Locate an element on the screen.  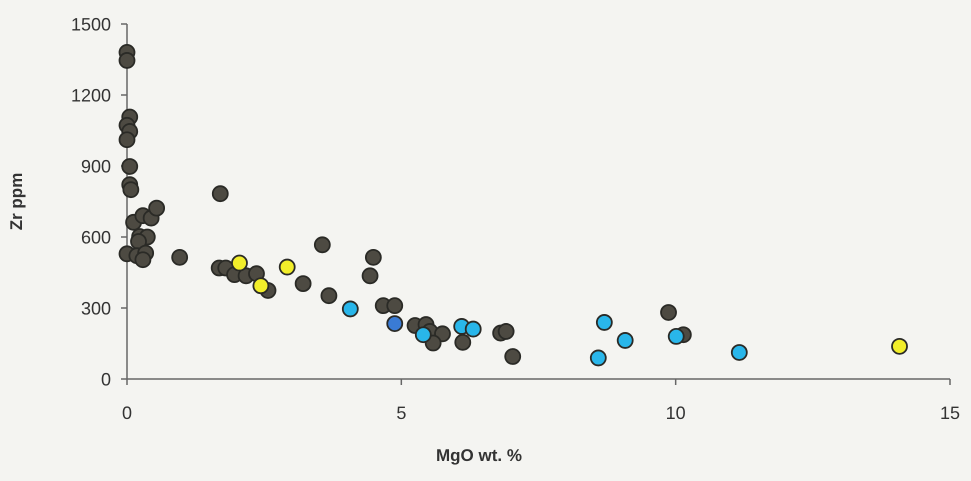
y-tick-label: 0 is located at coordinates (105, 379).